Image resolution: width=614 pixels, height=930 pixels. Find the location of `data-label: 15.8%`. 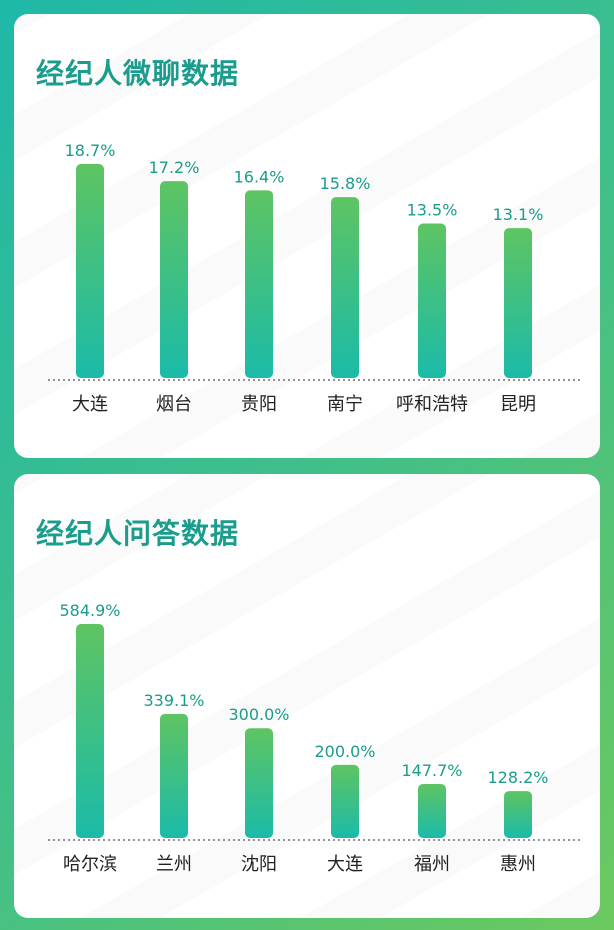

data-label: 15.8% is located at coordinates (345, 183).